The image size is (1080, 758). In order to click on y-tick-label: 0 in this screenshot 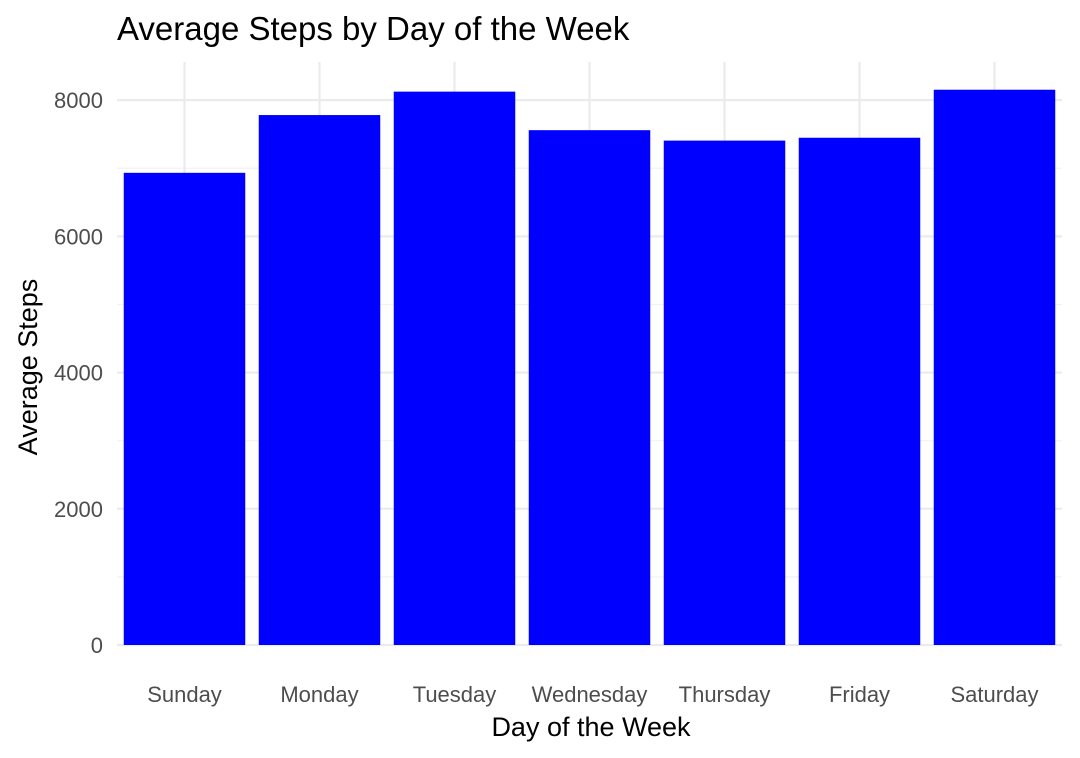, I will do `click(97, 645)`.